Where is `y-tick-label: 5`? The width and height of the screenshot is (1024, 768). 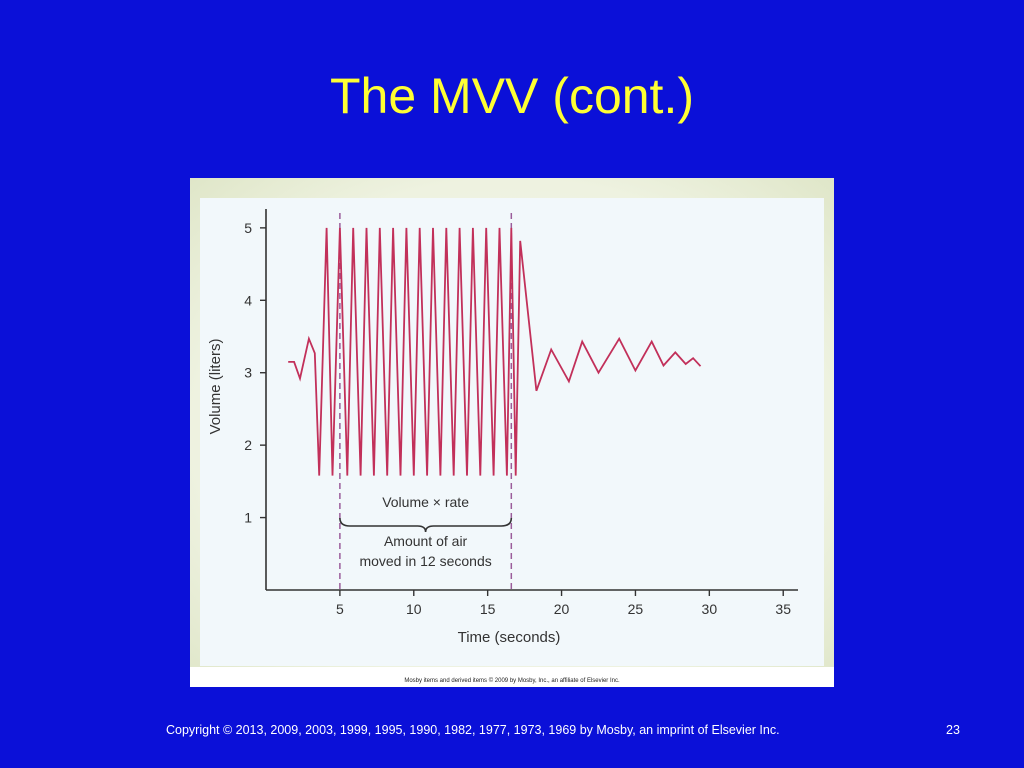
y-tick-label: 5 is located at coordinates (248, 228).